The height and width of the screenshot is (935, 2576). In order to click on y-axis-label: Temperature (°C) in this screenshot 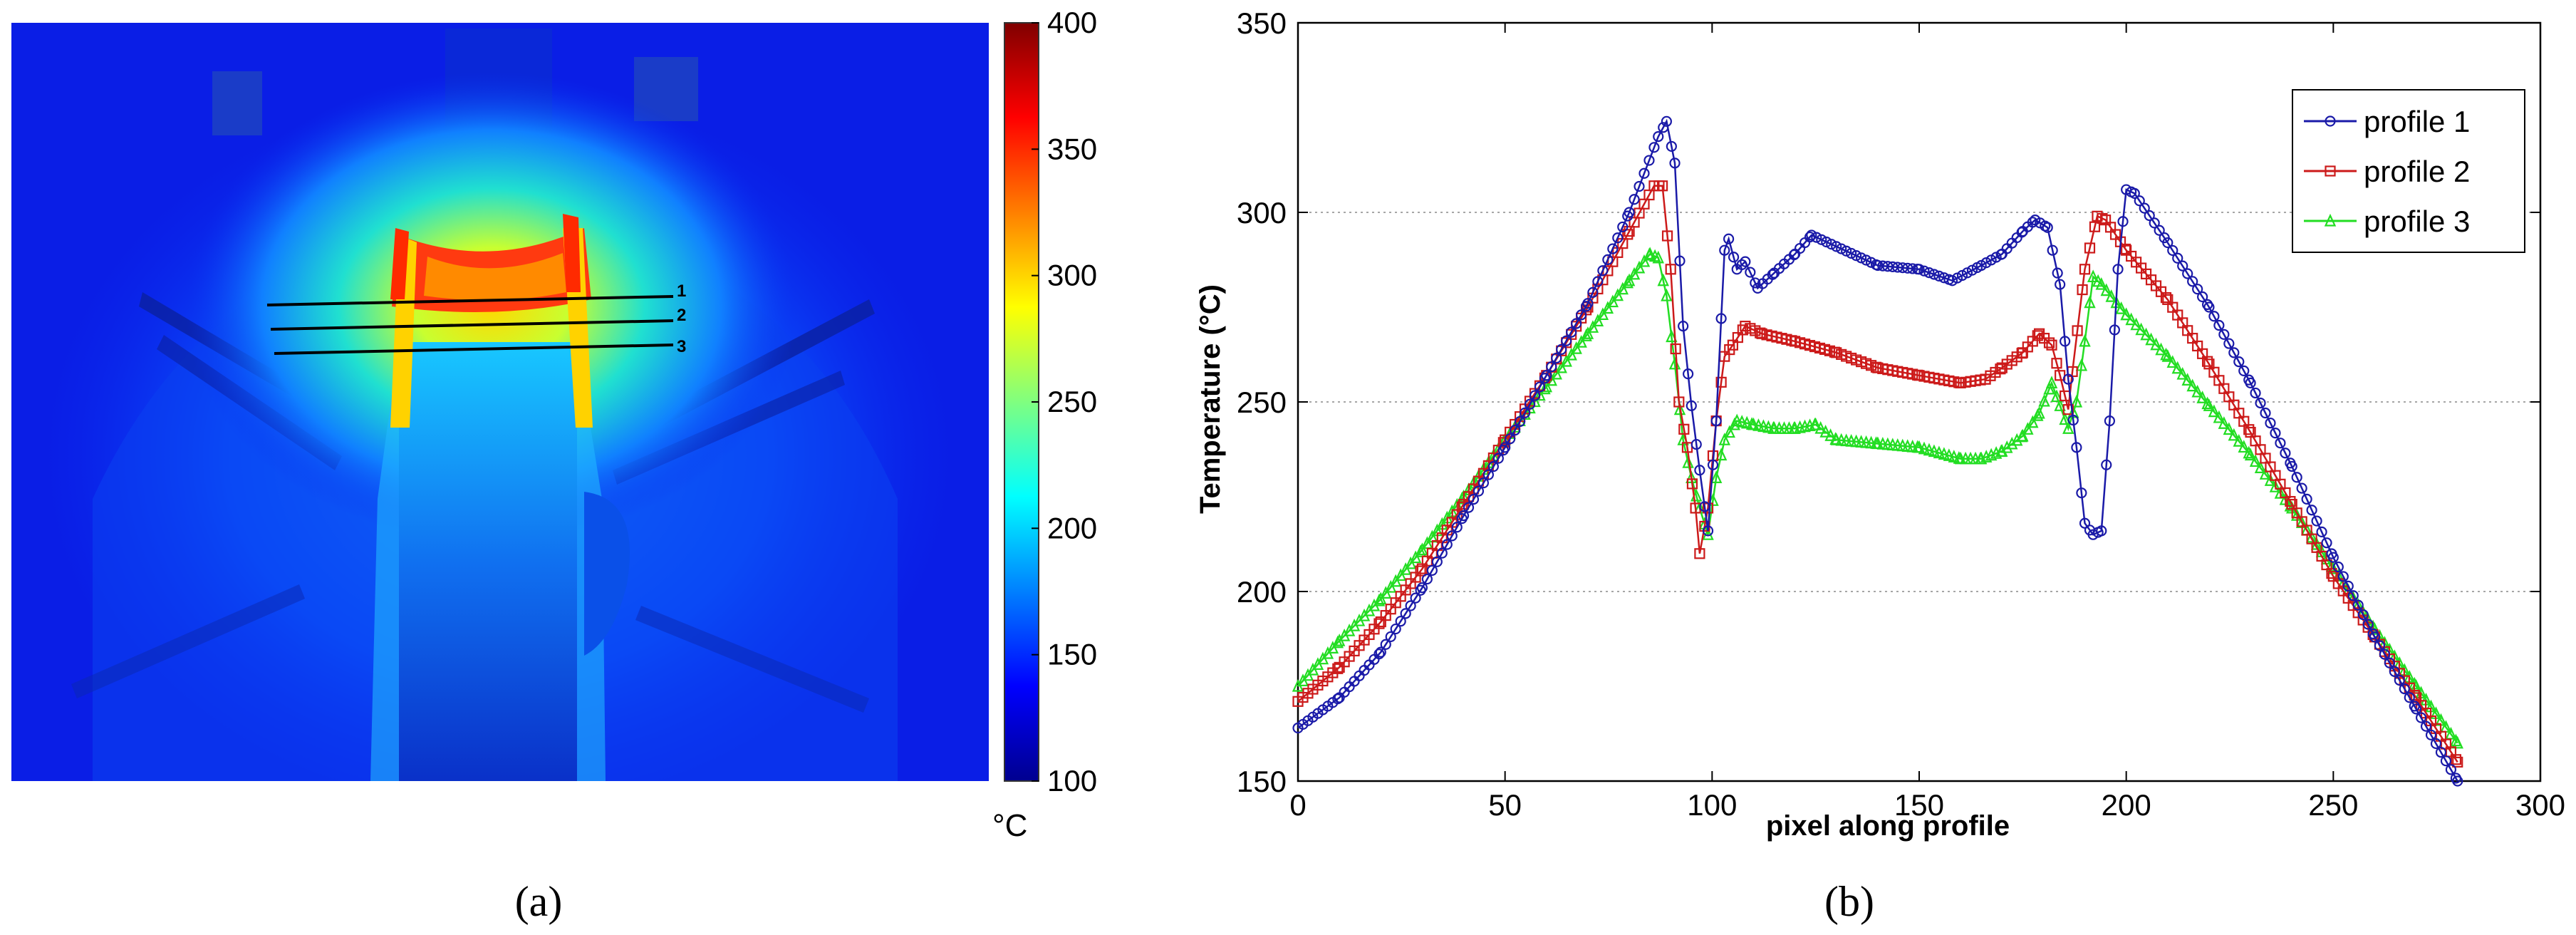, I will do `click(1210, 399)`.